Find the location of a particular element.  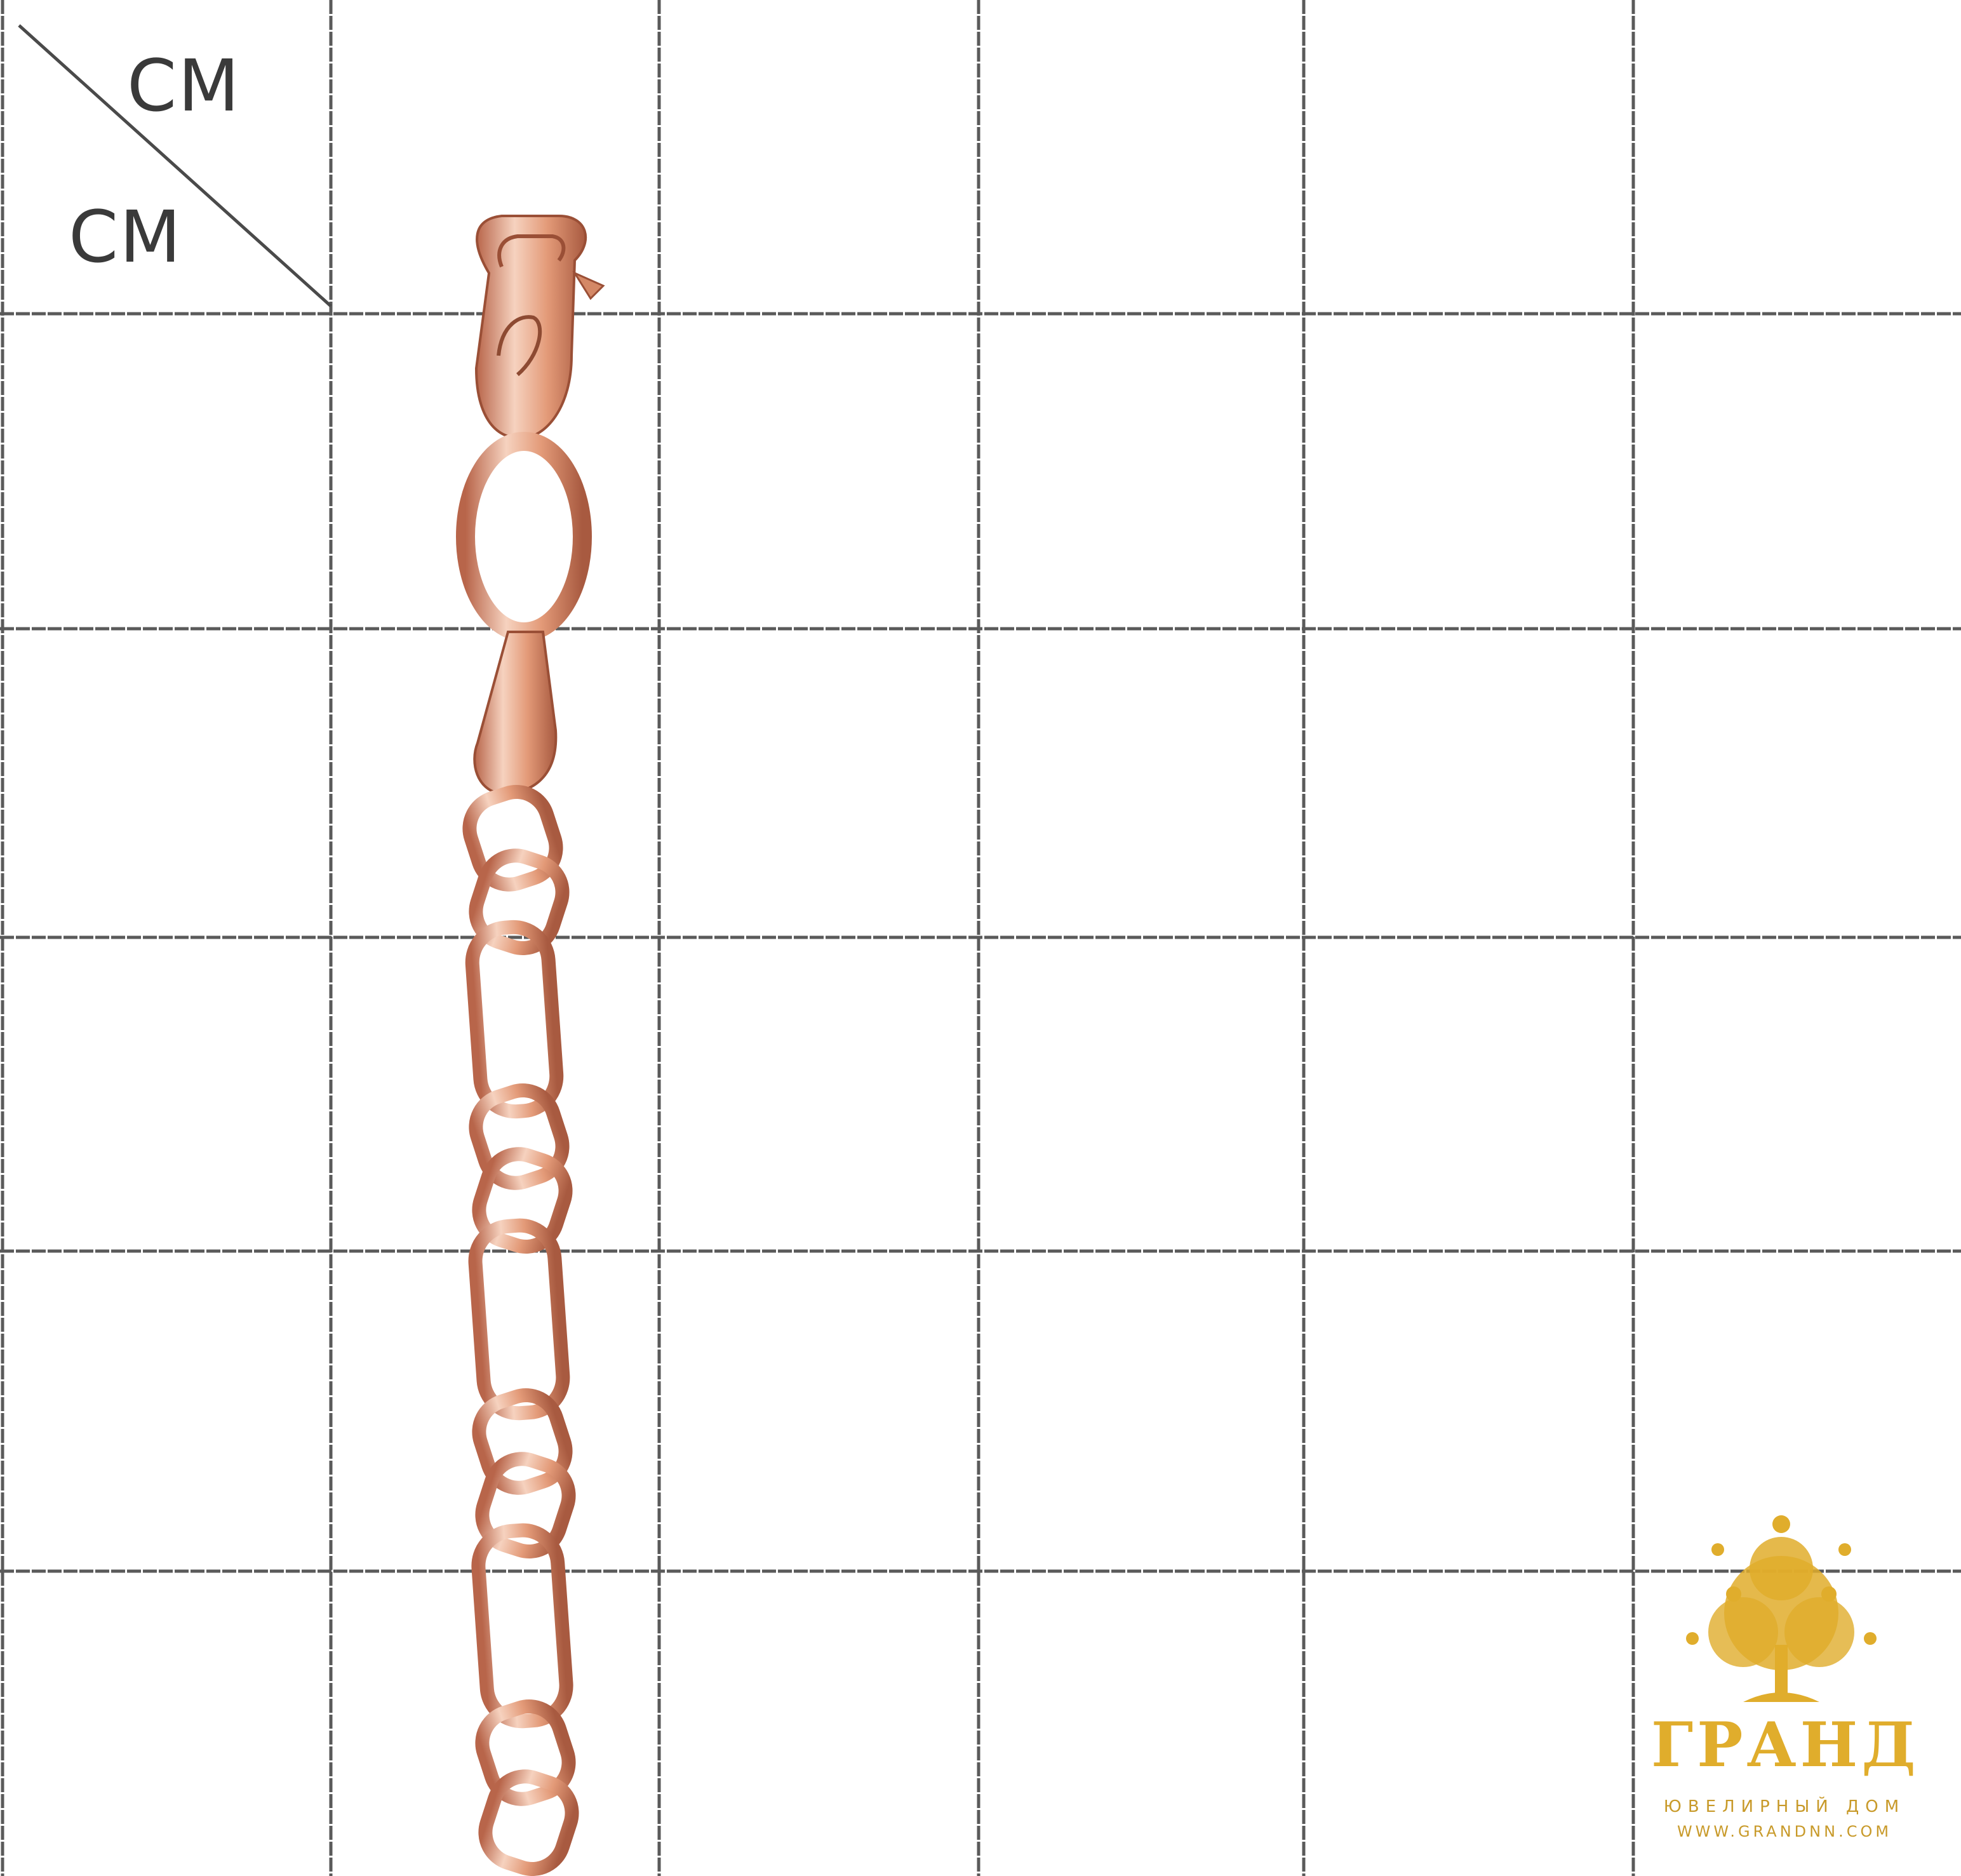

scale-unit-left: CM is located at coordinates (125, 237).